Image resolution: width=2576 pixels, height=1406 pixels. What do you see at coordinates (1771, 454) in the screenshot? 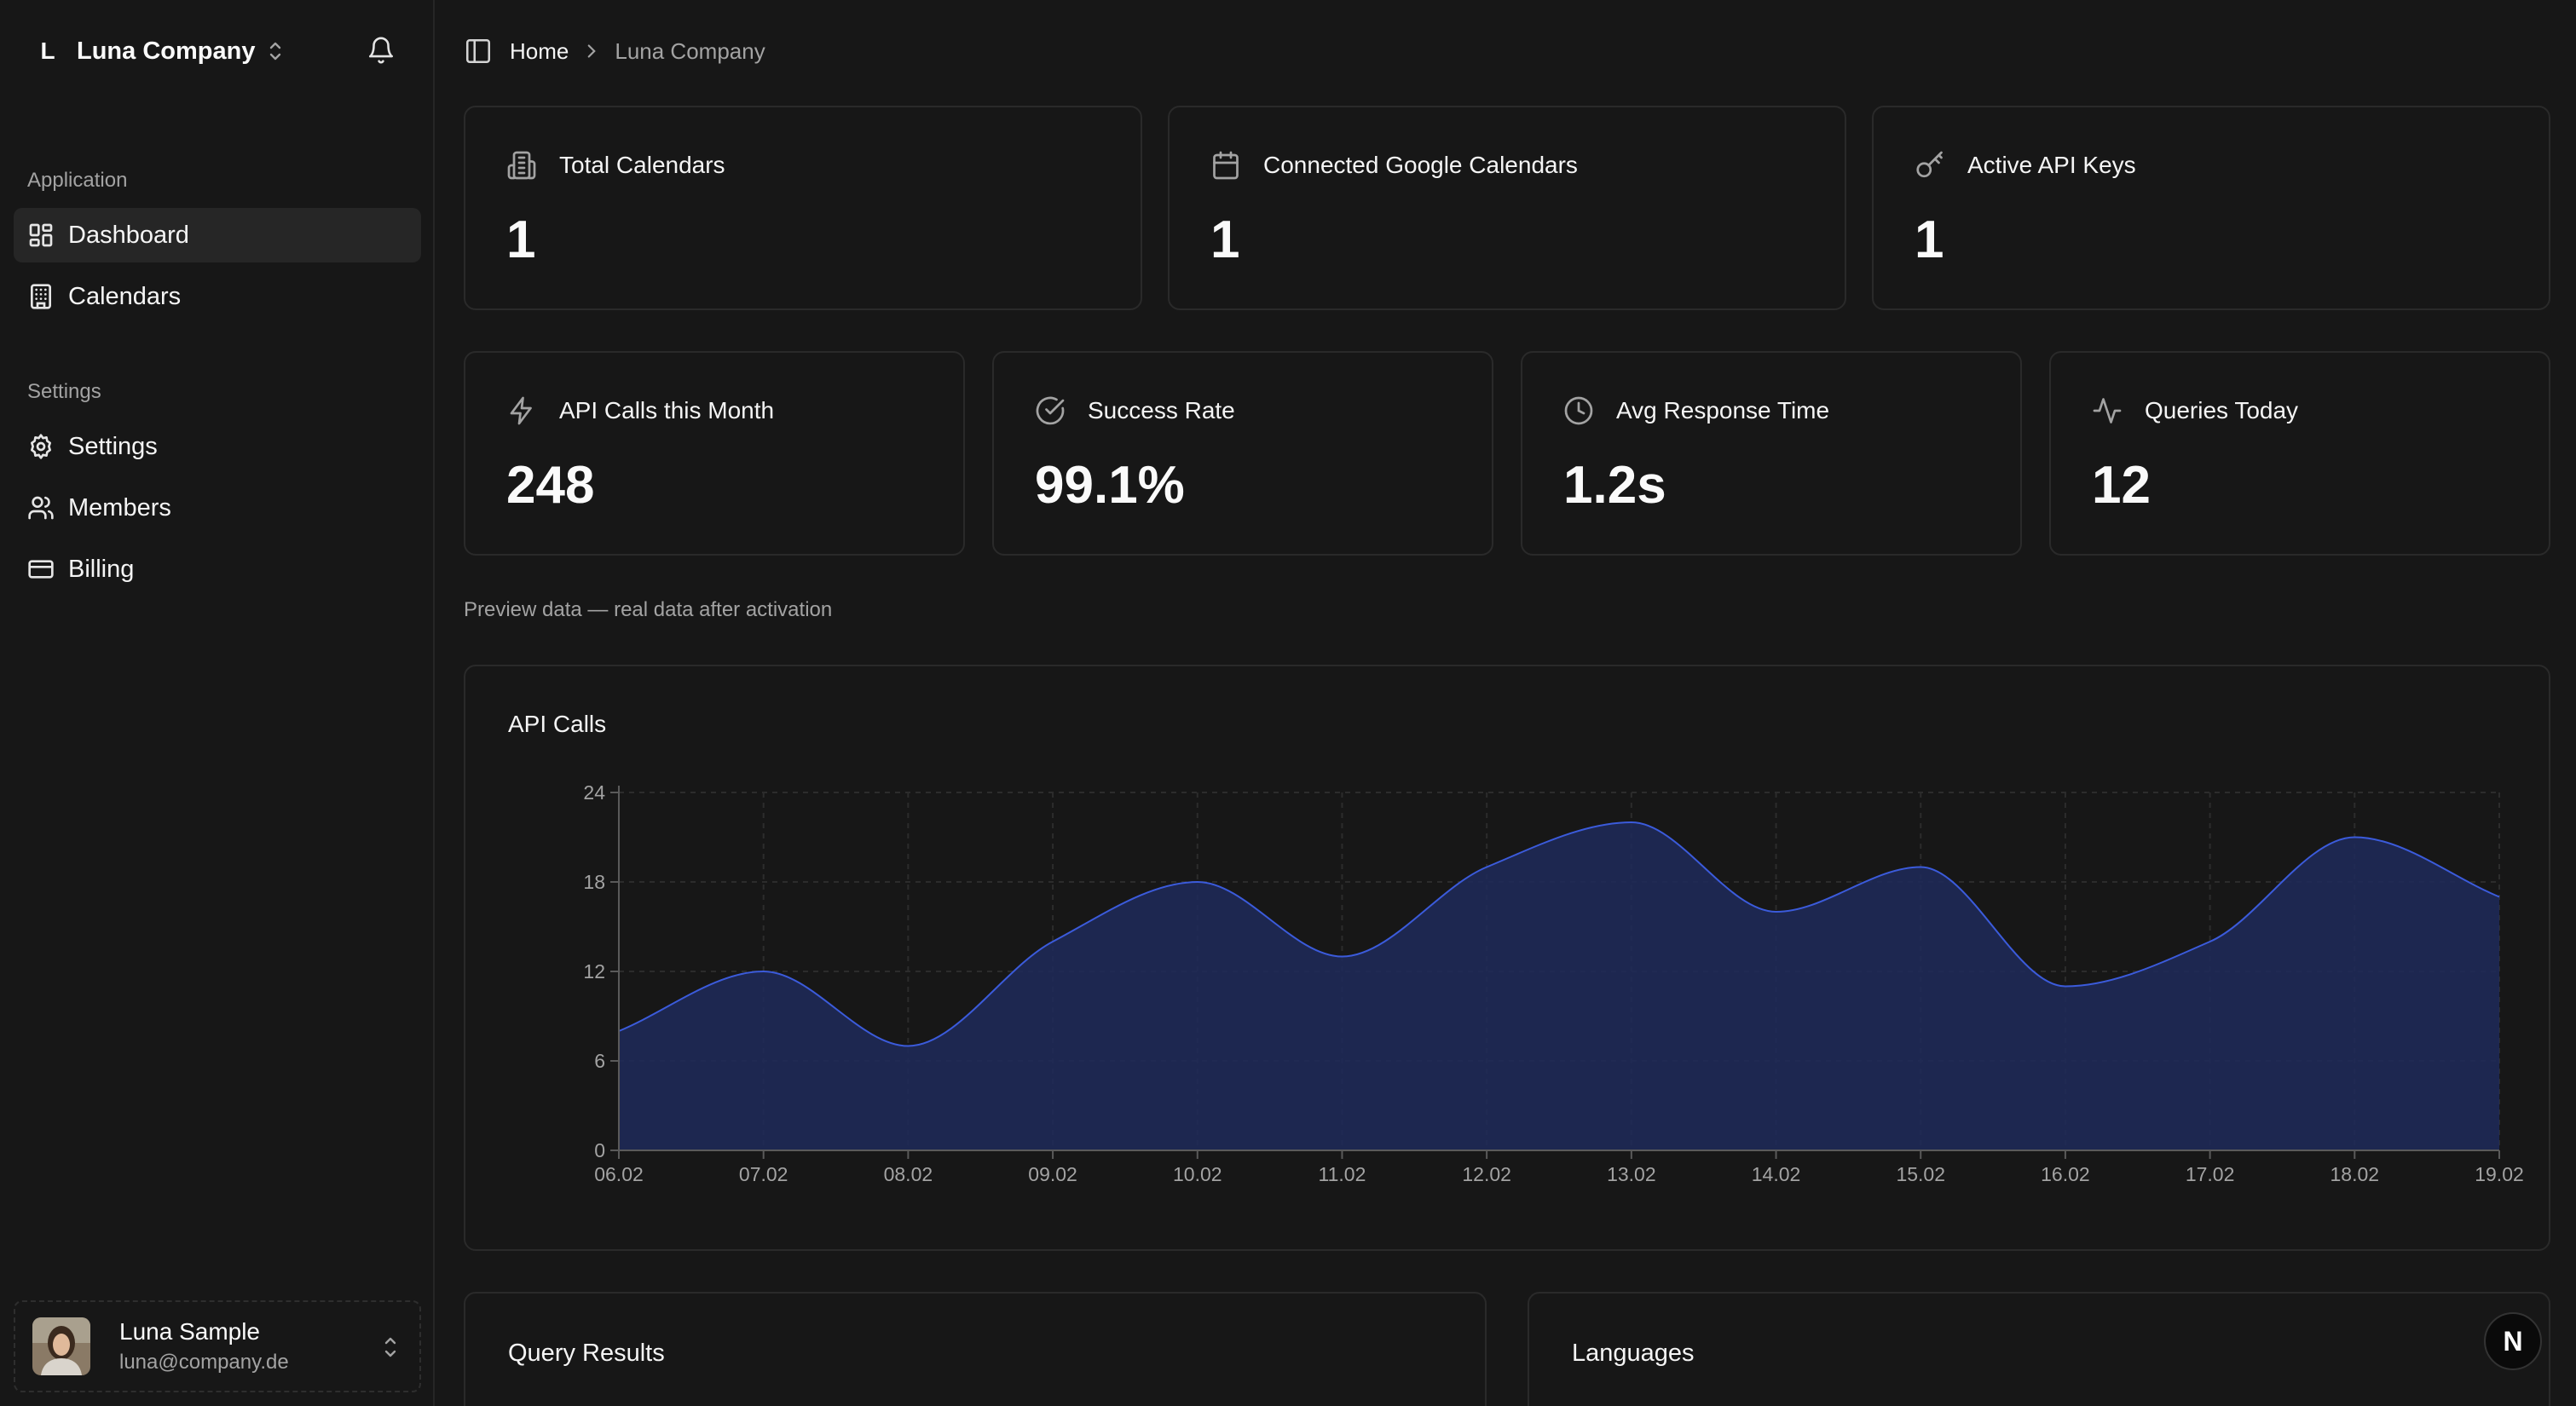
I see `stat-card-avg-response-time: Avg Response Time 1.2s` at bounding box center [1771, 454].